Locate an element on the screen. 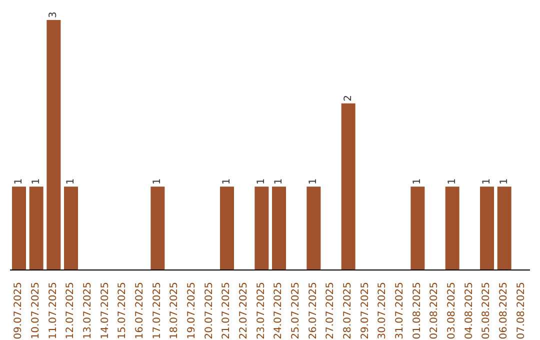  x-tick-label: 05.08.2025 is located at coordinates (486, 311).